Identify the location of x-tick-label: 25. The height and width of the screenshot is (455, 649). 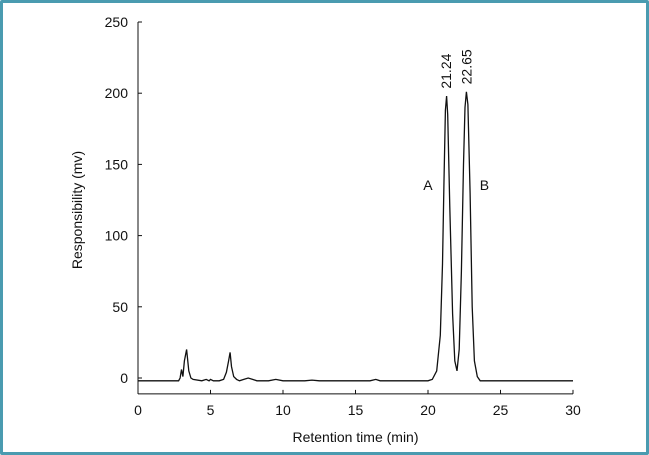
(501, 410).